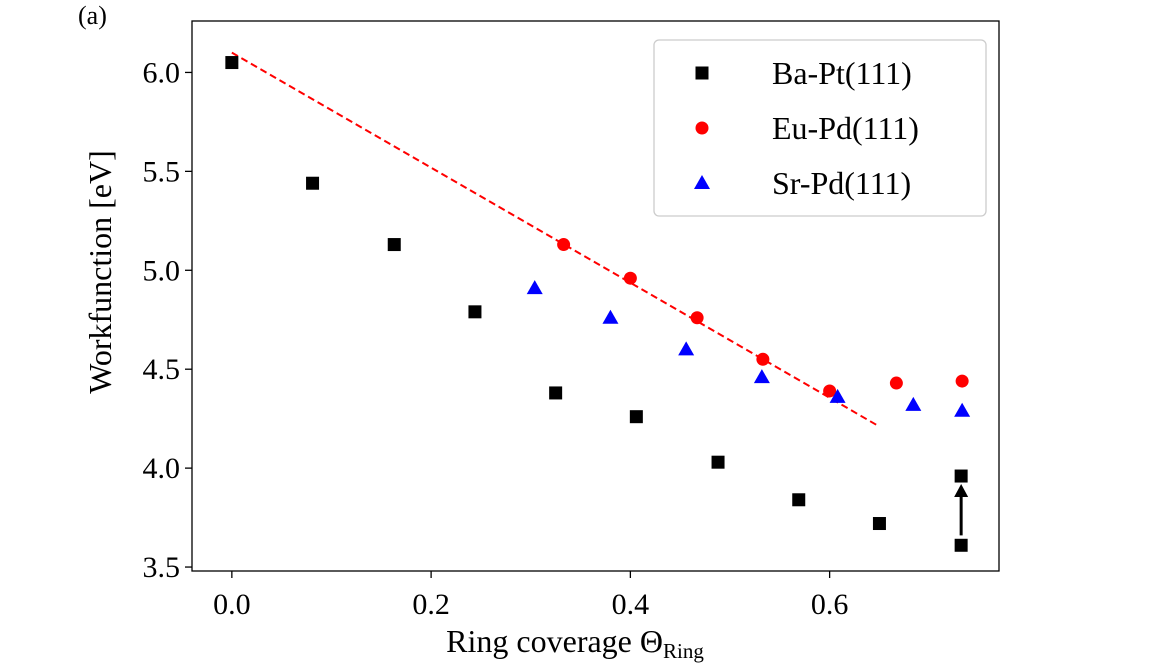 This screenshot has height=669, width=1153. I want to click on legend-label: Sr-Pd(111), so click(841, 183).